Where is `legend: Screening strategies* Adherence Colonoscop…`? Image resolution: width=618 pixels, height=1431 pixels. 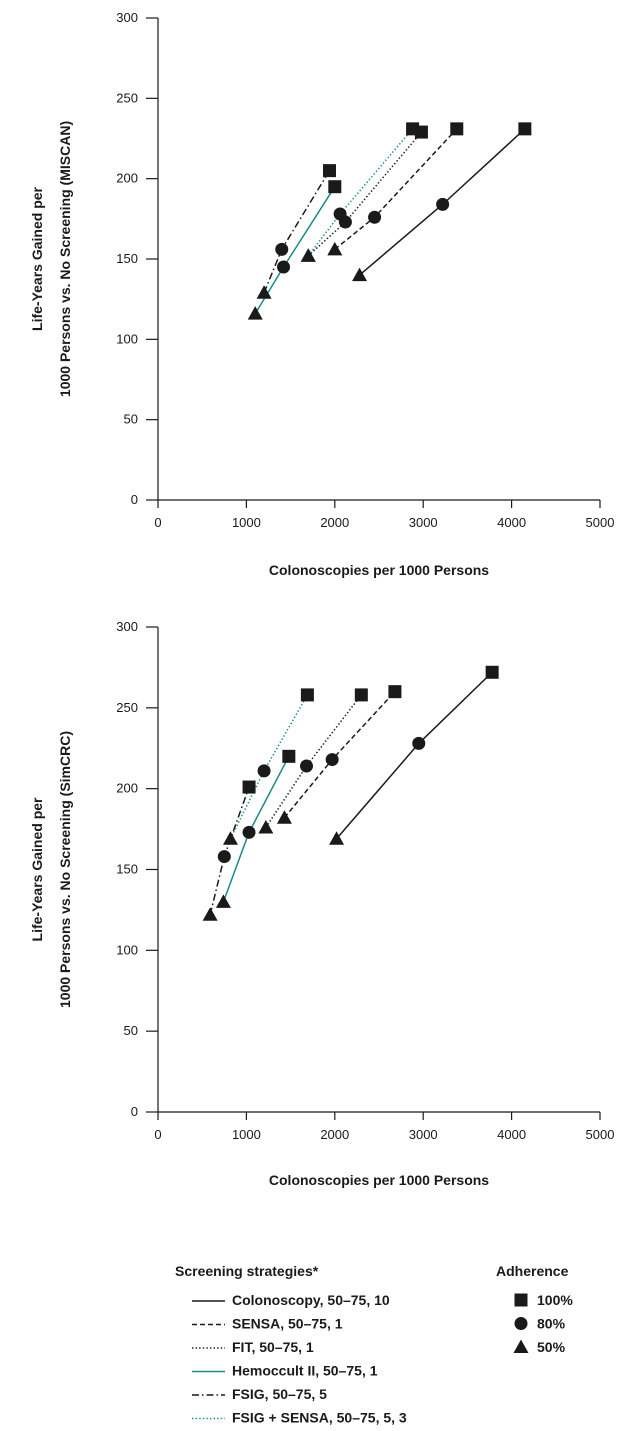
legend: Screening strategies* Adherence Colonoscop… is located at coordinates (374, 1344).